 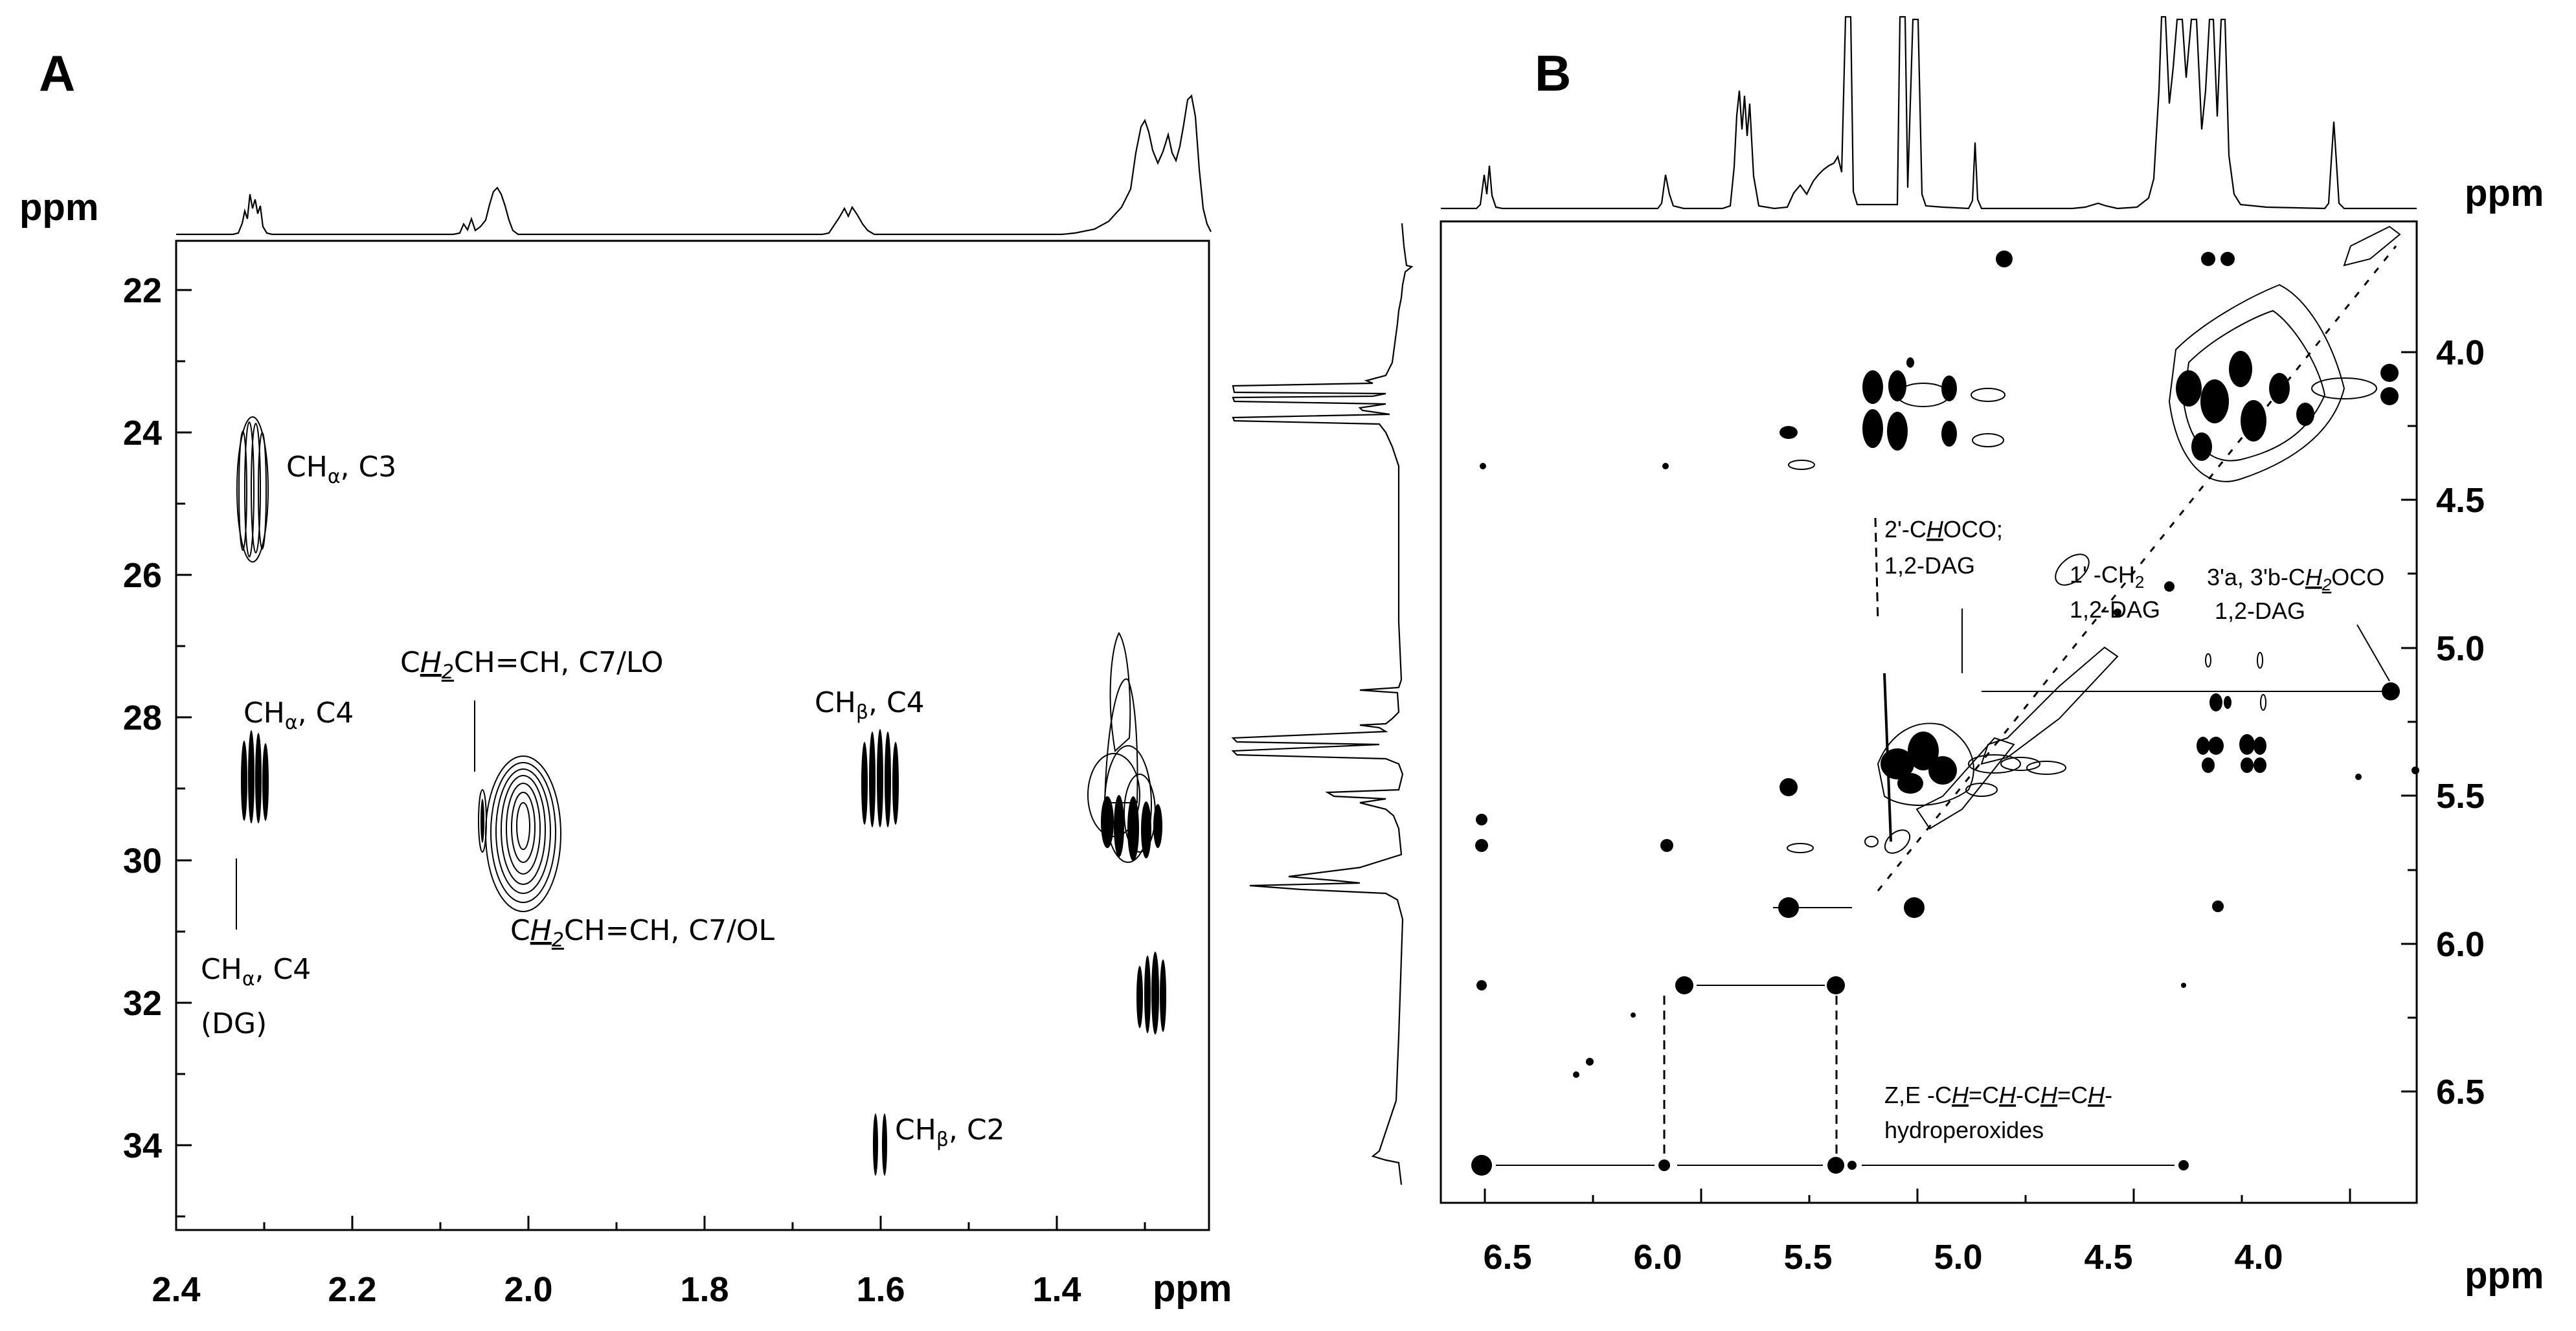 I want to click on label-c7-ol: CH2CH=CH, C7/OL, so click(x=642, y=933).